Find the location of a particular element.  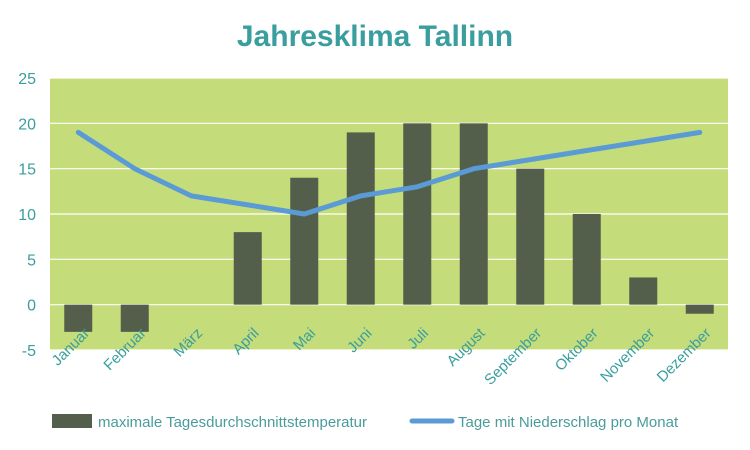

bar-November is located at coordinates (643, 291).